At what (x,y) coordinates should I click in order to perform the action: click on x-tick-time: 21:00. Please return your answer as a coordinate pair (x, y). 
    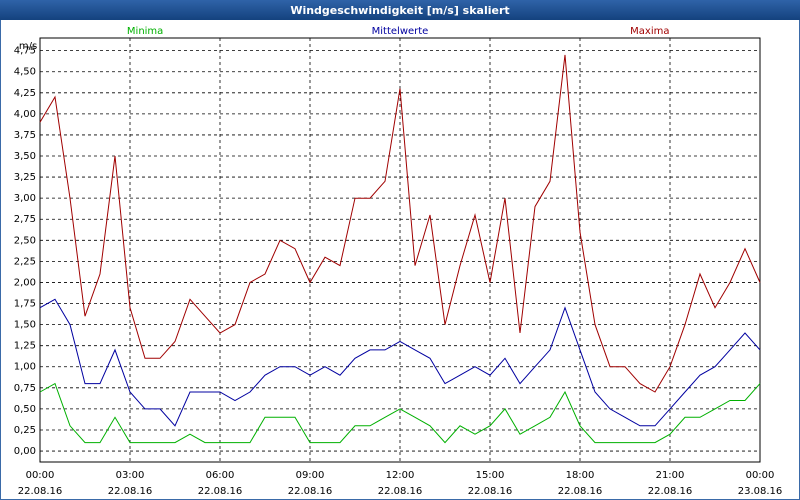
    Looking at the image, I should click on (670, 475).